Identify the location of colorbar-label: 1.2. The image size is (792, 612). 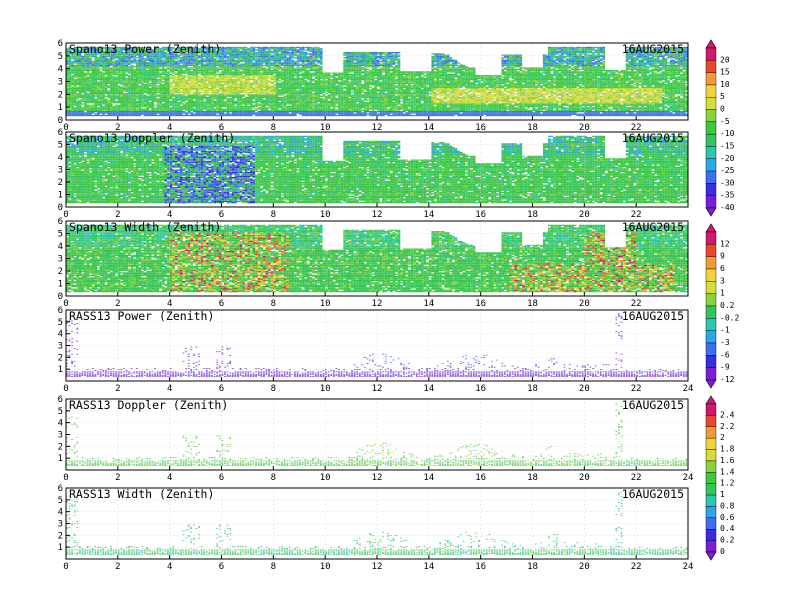
(727, 483).